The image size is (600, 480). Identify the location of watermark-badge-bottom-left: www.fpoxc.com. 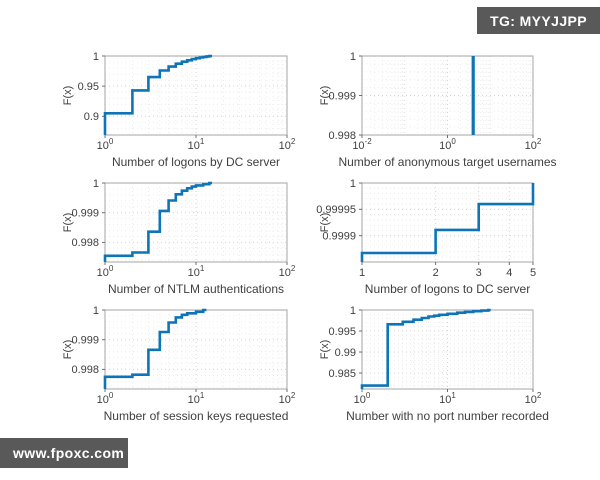
(64, 453).